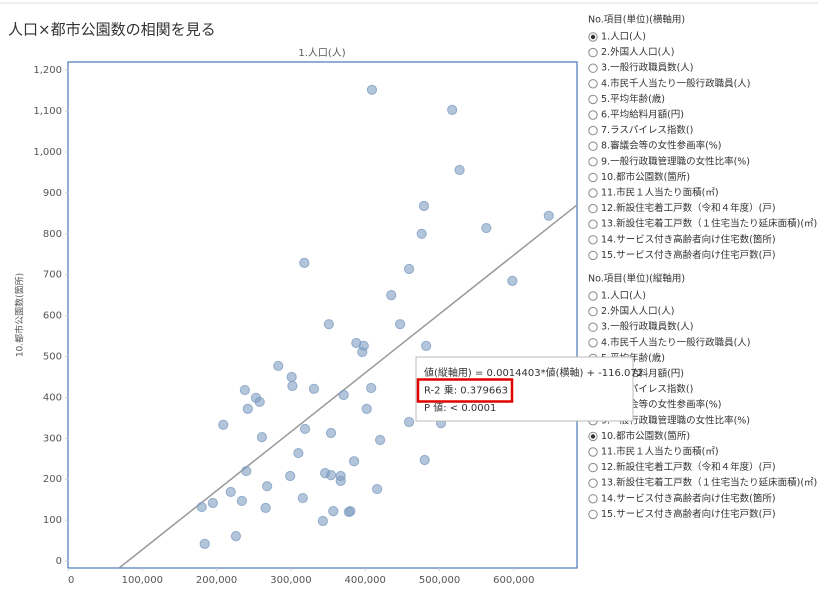 The image size is (818, 593). I want to click on chart-title: 人口×都市公園数の相関を見る, so click(112, 30).